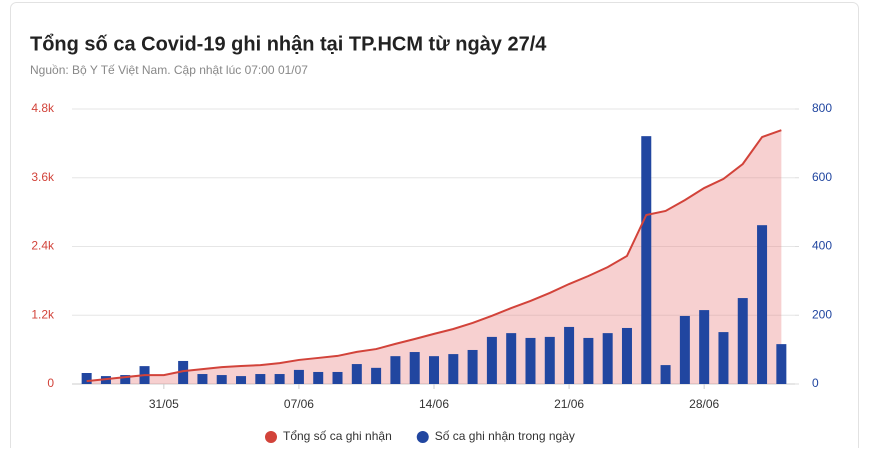 This screenshot has height=453, width=870. Describe the element at coordinates (164, 404) in the screenshot. I see `x-tick-label: 31/05` at that location.